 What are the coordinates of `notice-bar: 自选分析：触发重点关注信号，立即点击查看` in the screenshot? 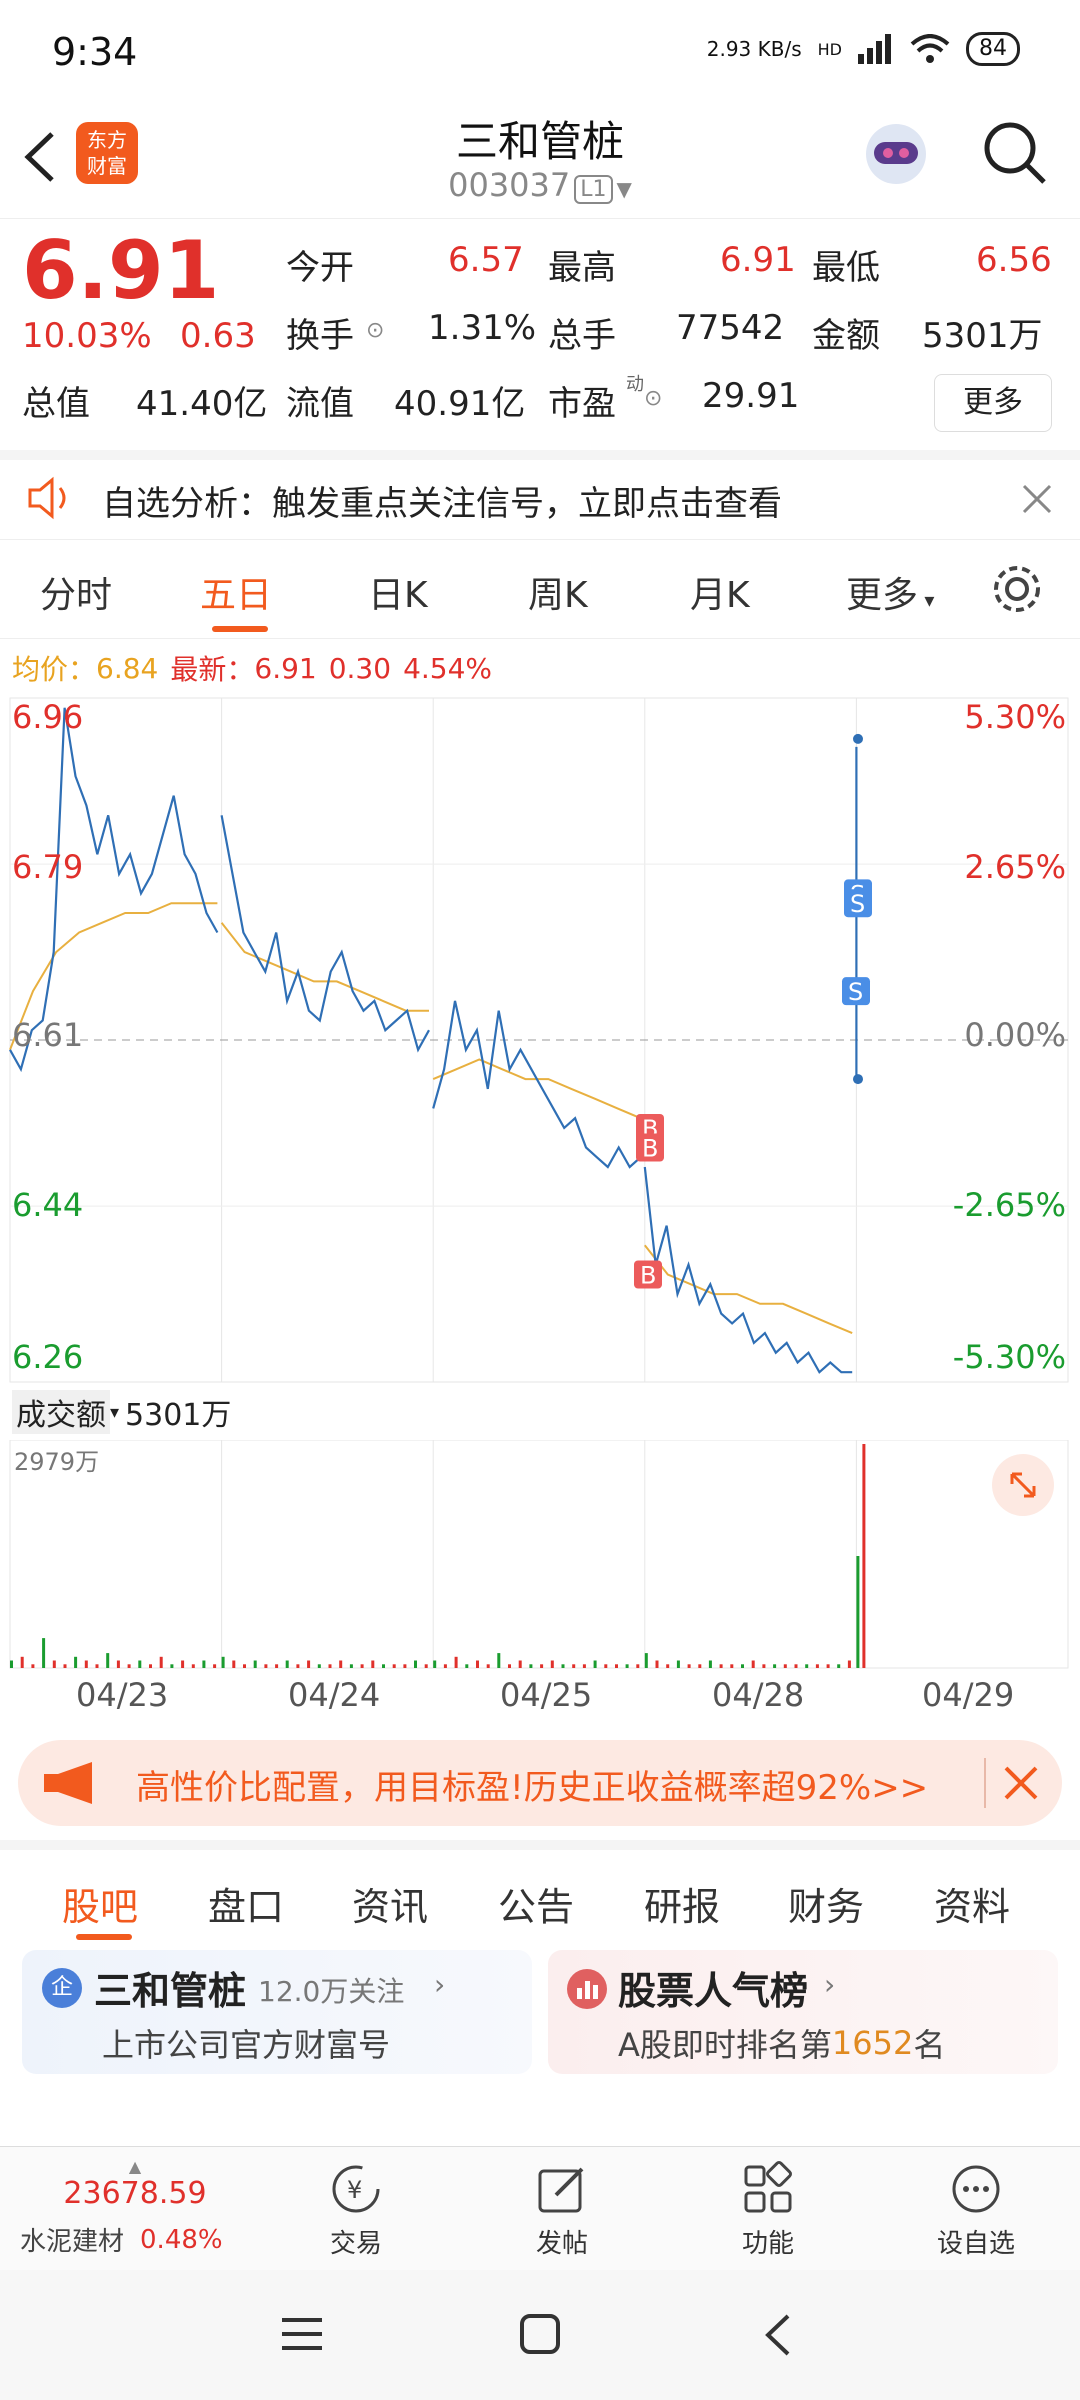 It's located at (540, 495).